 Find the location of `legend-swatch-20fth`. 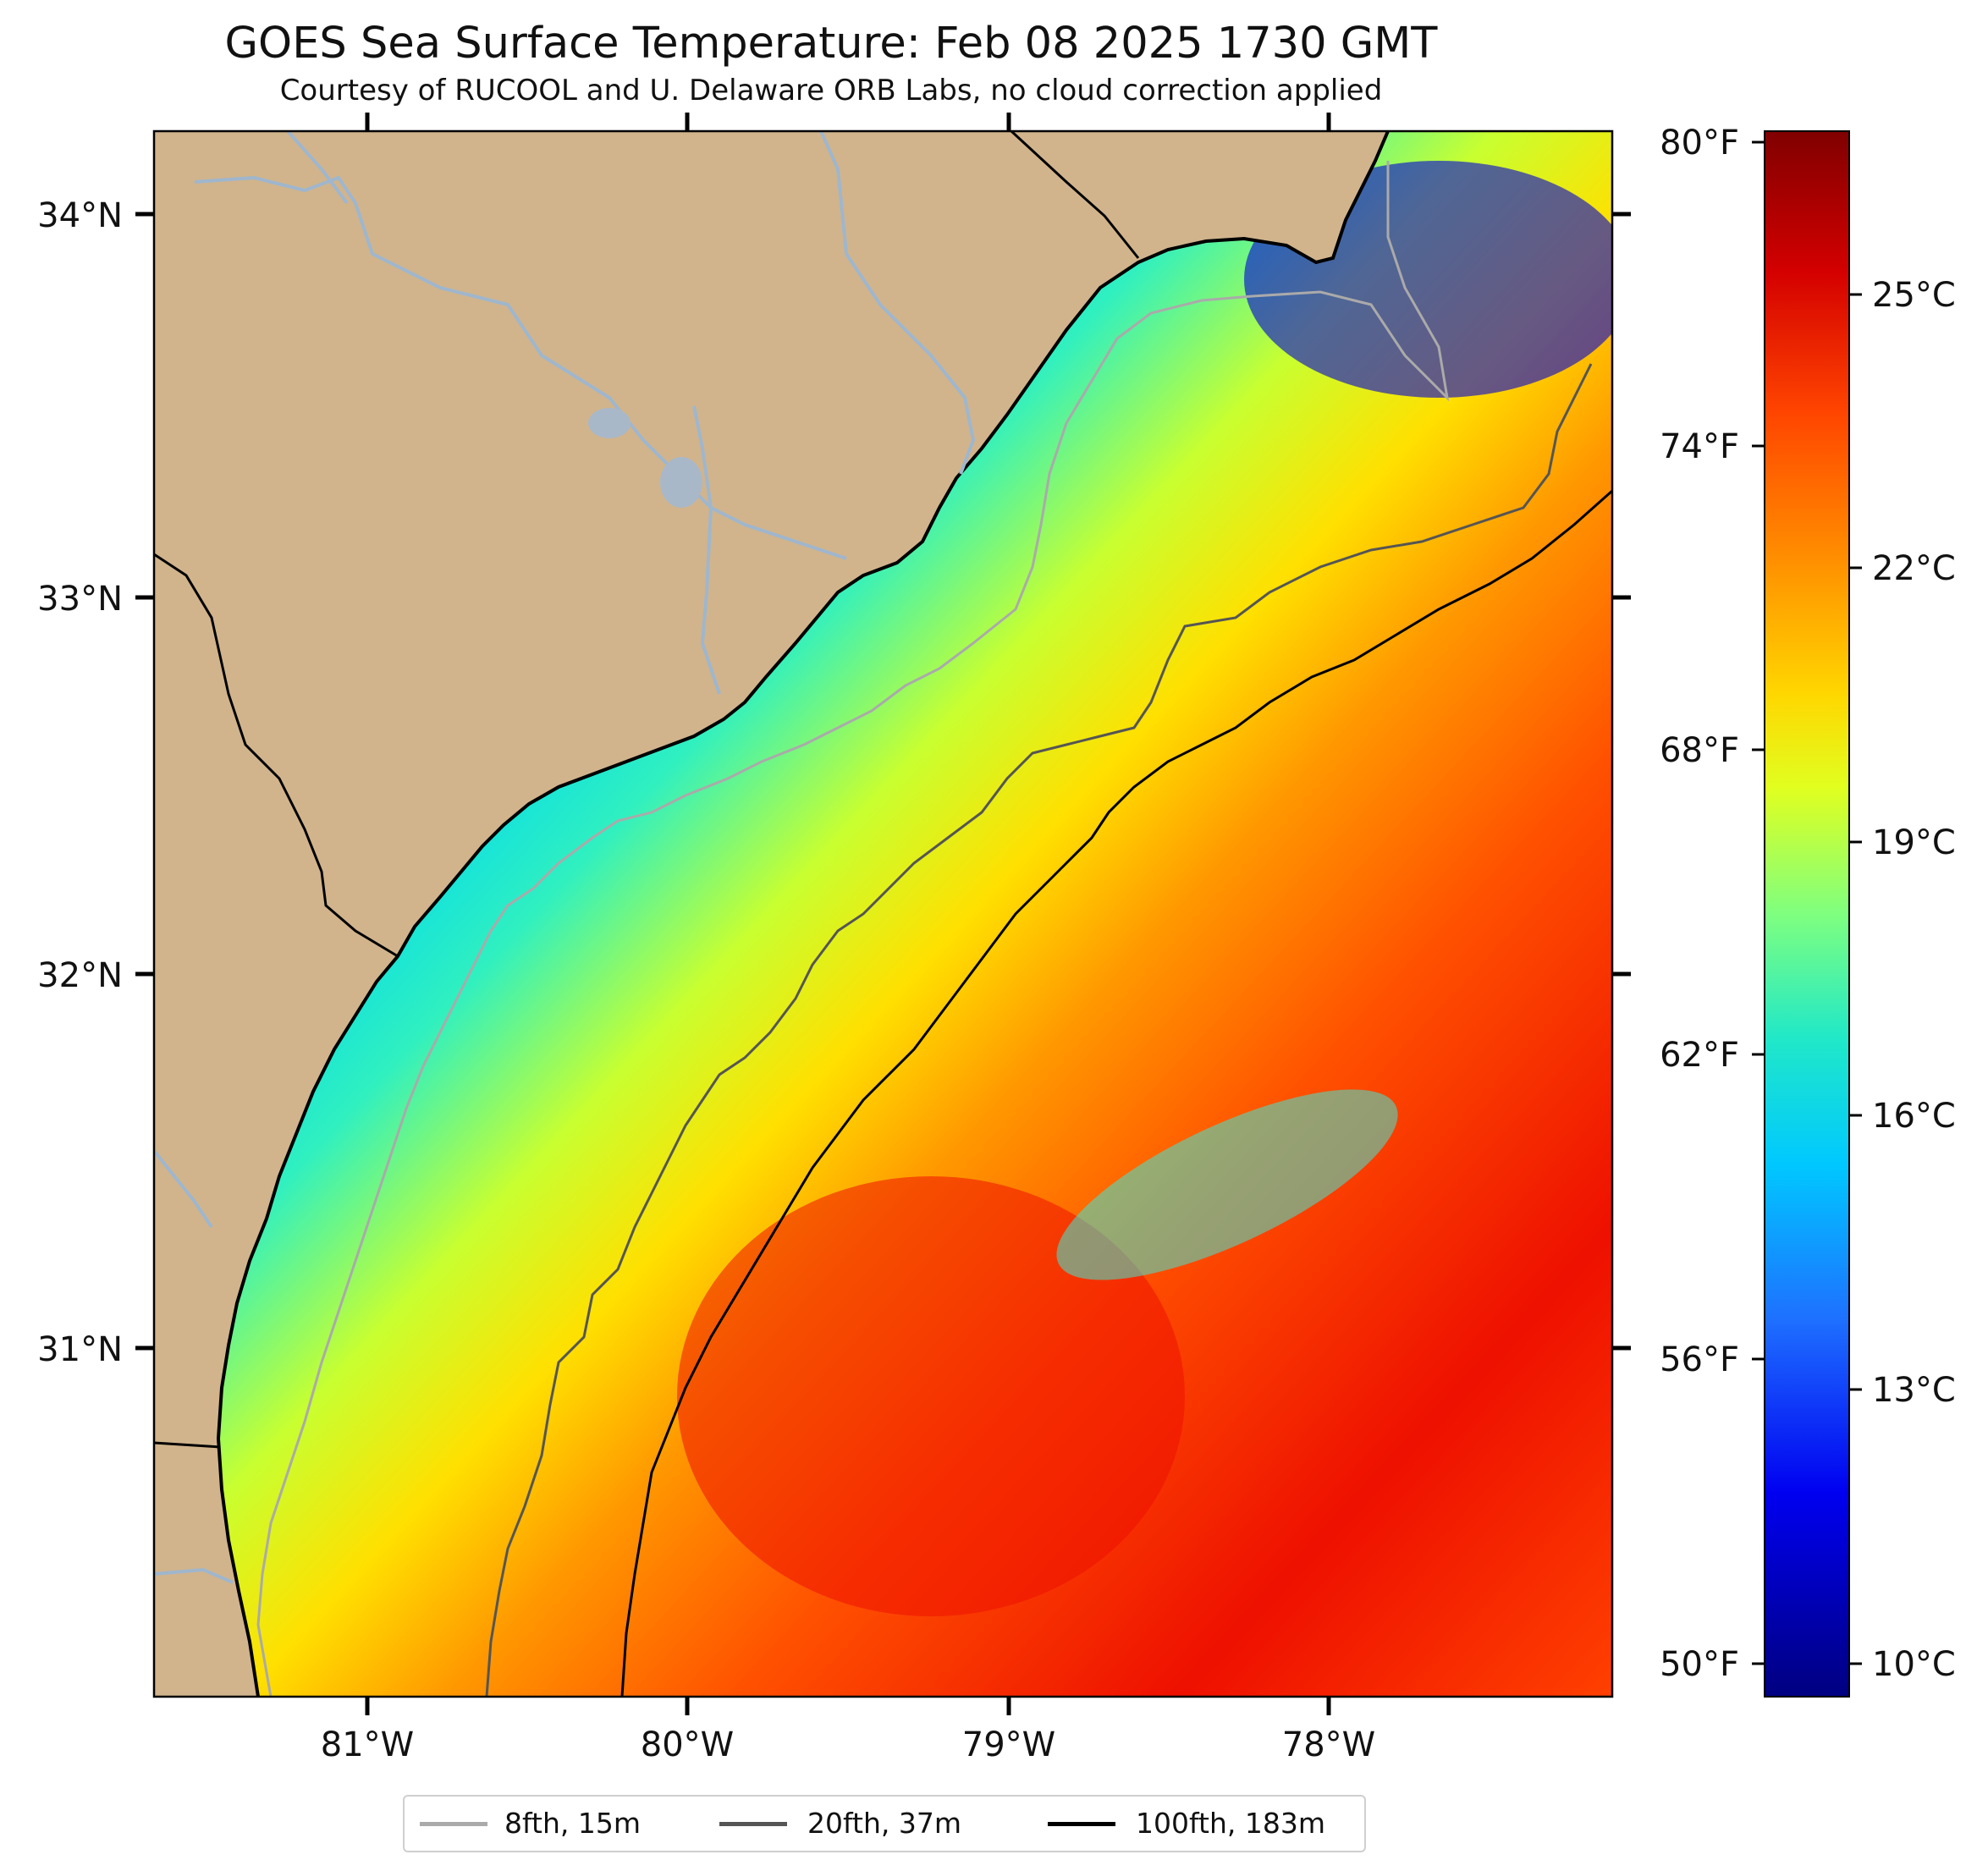

legend-swatch-20fth is located at coordinates (753, 1824).